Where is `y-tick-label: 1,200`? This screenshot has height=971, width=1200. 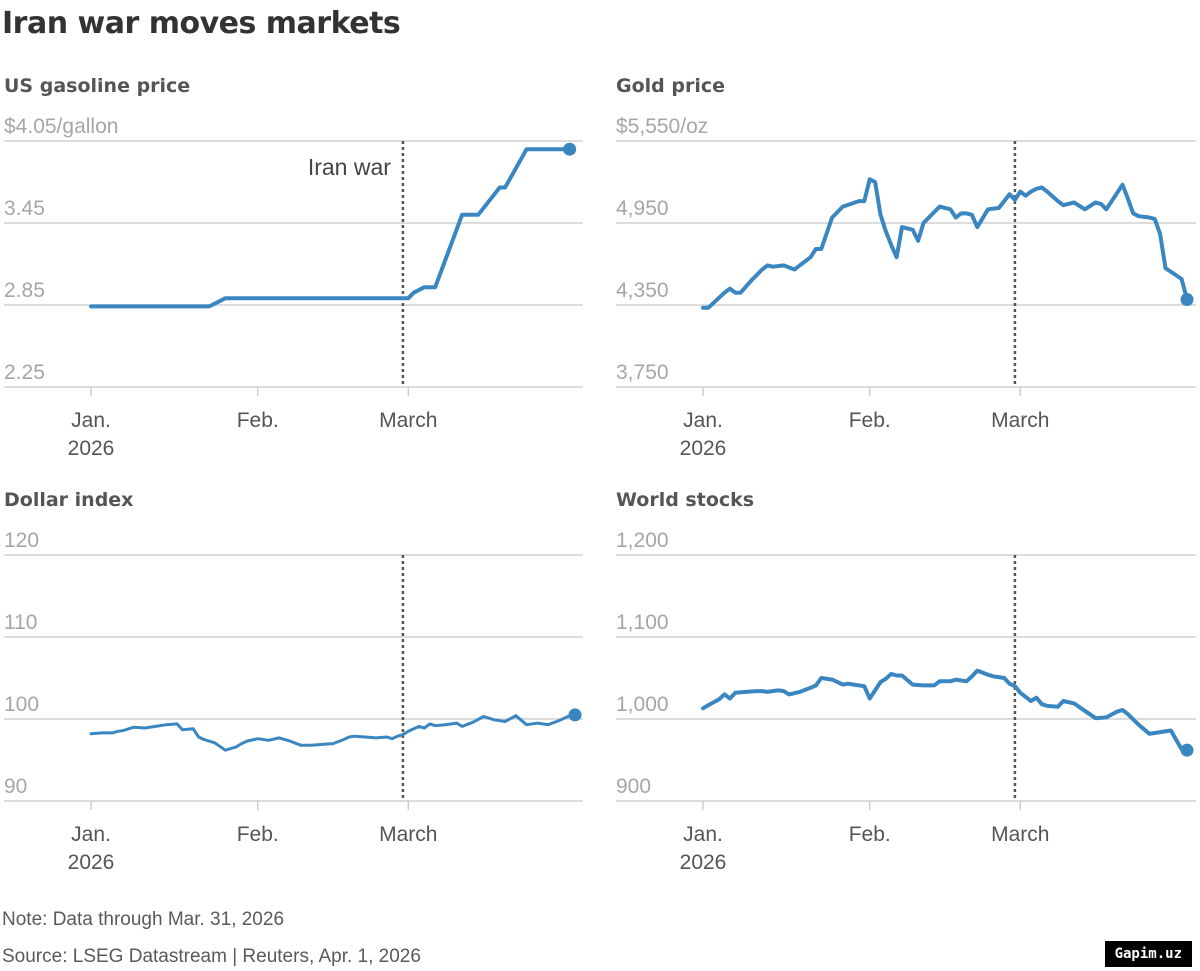
y-tick-label: 1,200 is located at coordinates (642, 540).